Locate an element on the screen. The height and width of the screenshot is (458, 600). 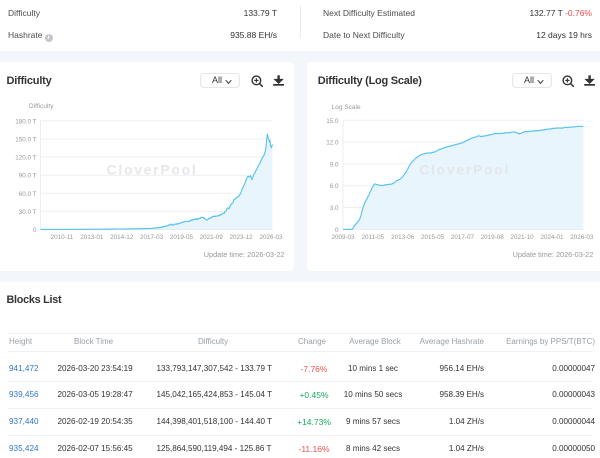
svg-text: 12.0 is located at coordinates (332, 143).